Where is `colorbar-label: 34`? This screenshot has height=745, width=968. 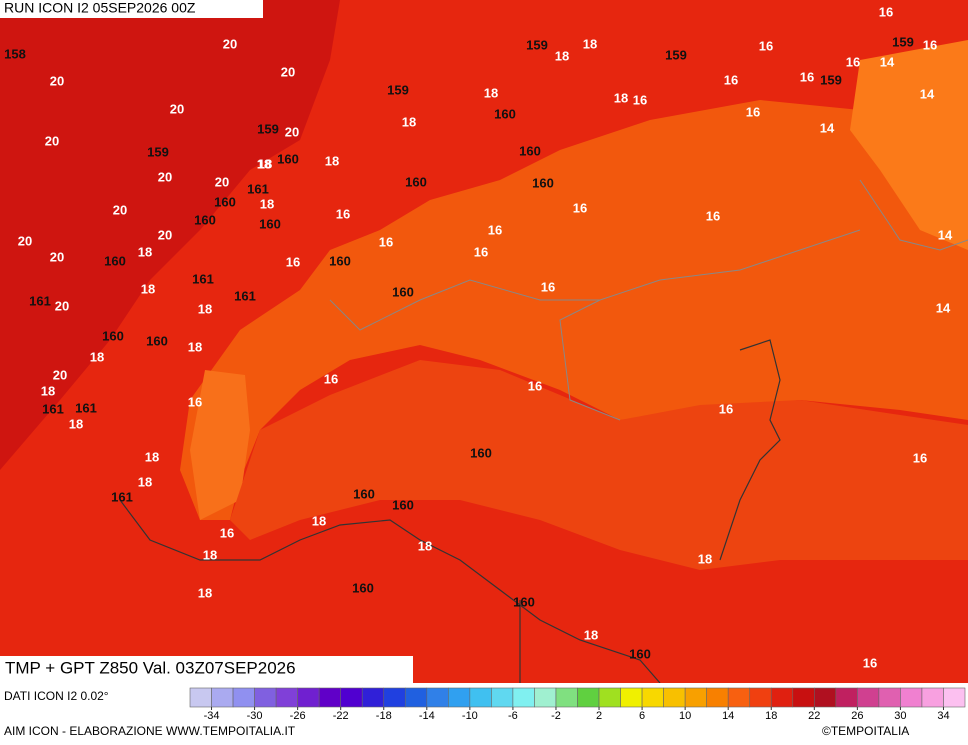
colorbar-label: 34 is located at coordinates (943, 716).